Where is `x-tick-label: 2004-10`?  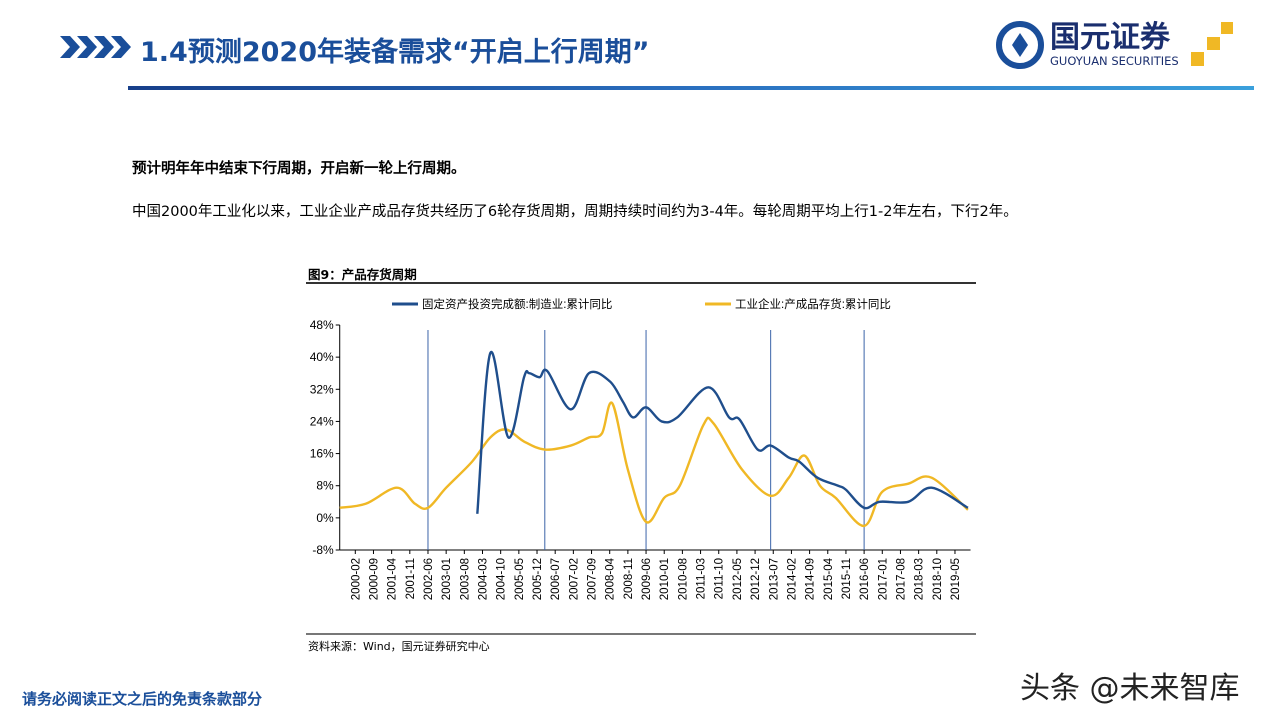 x-tick-label: 2004-10 is located at coordinates (502, 579).